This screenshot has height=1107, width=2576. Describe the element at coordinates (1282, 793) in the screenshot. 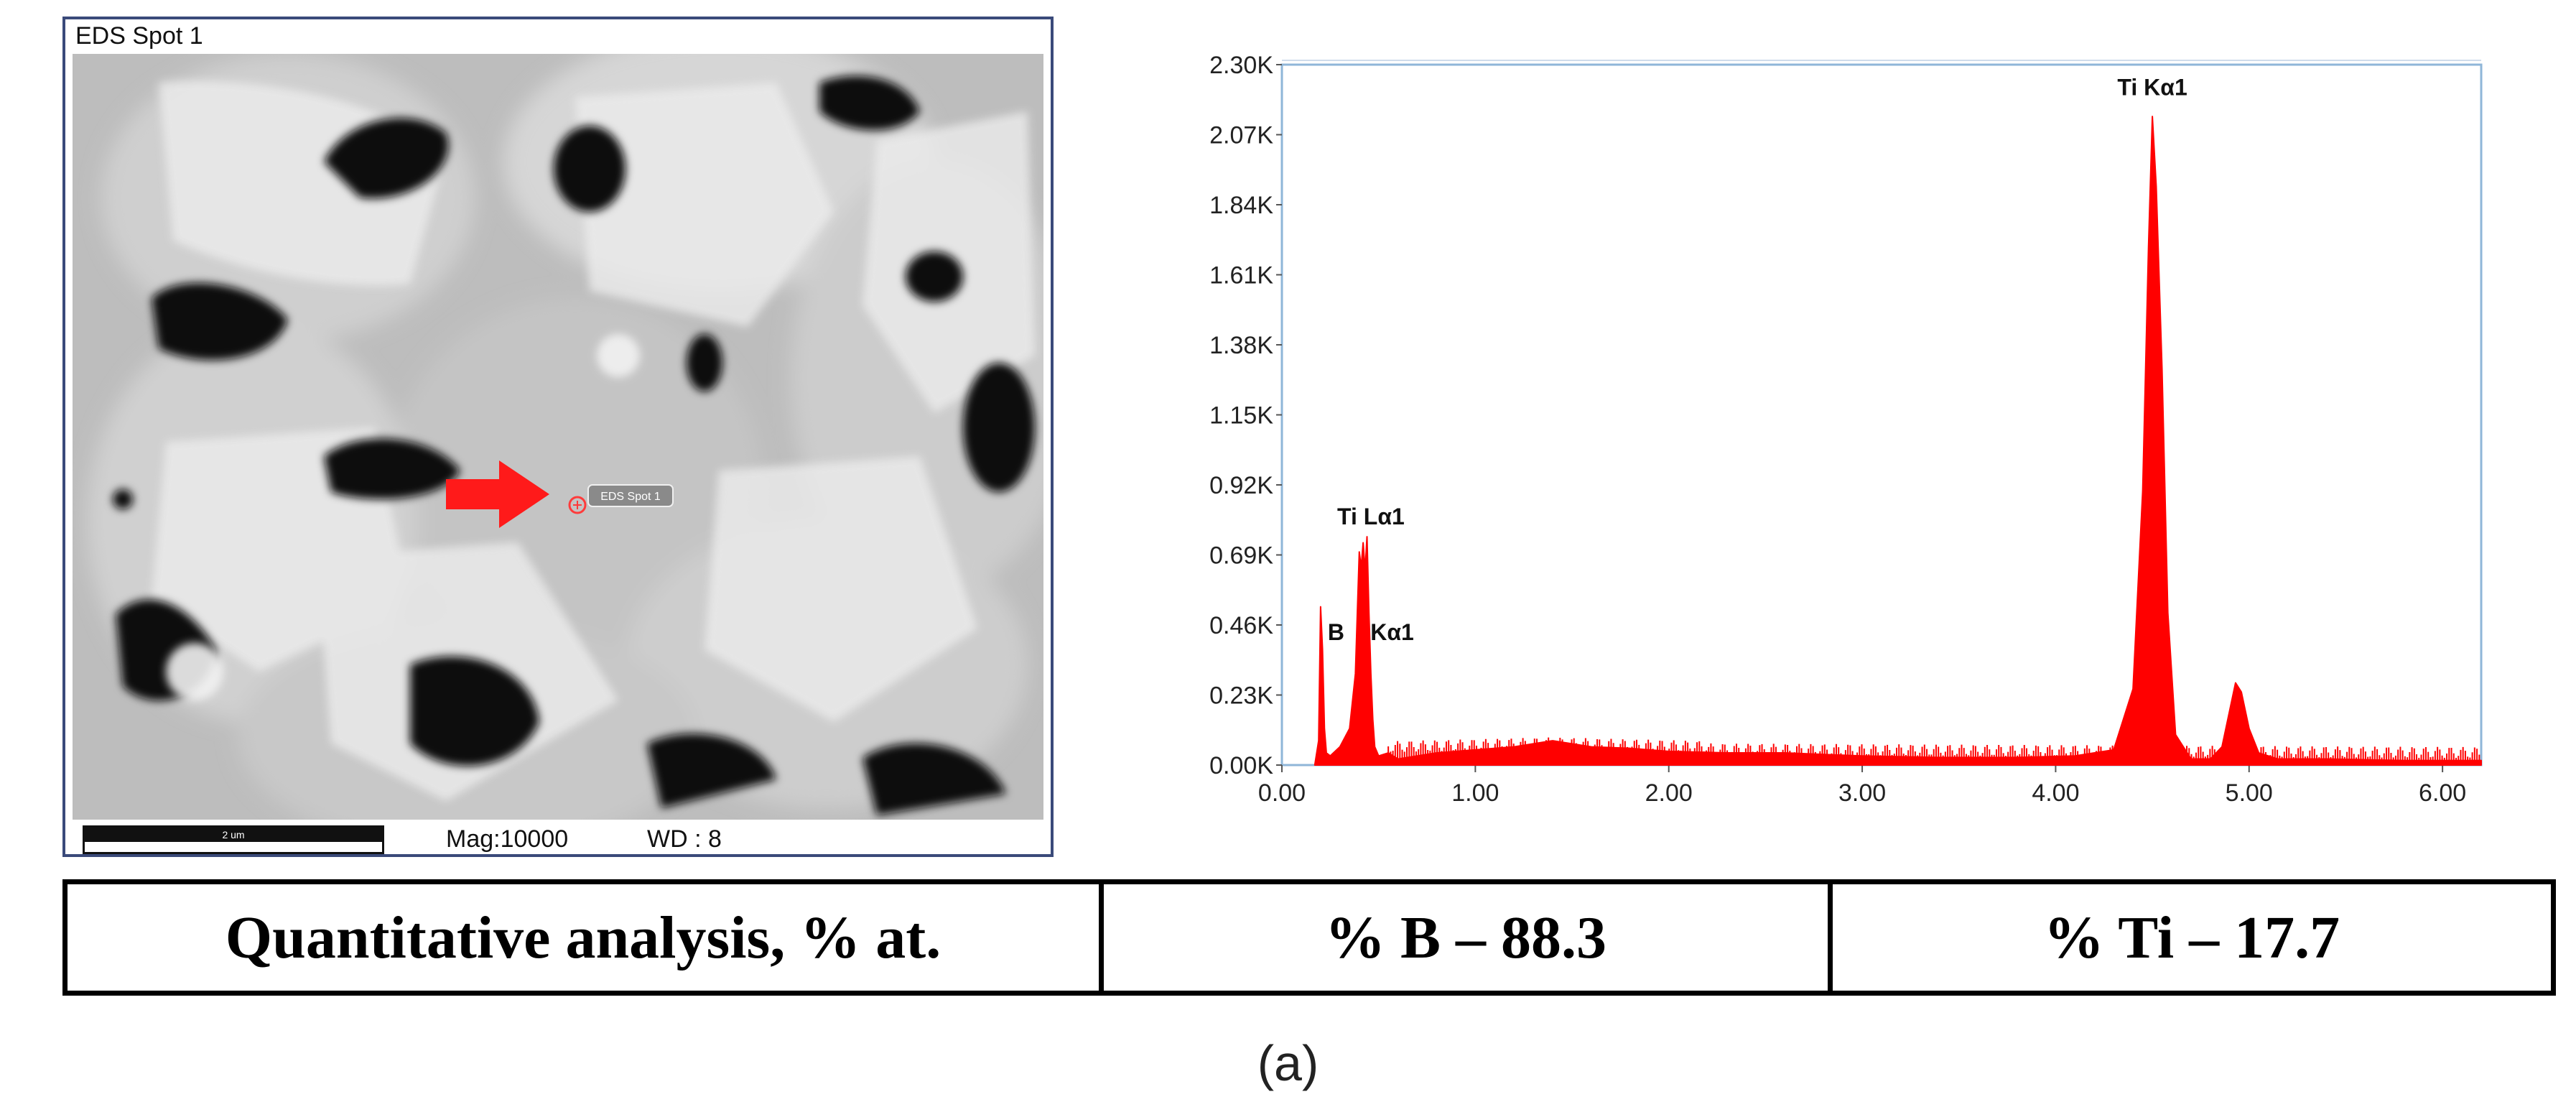

I see `x-tick-label: 0.00` at that location.